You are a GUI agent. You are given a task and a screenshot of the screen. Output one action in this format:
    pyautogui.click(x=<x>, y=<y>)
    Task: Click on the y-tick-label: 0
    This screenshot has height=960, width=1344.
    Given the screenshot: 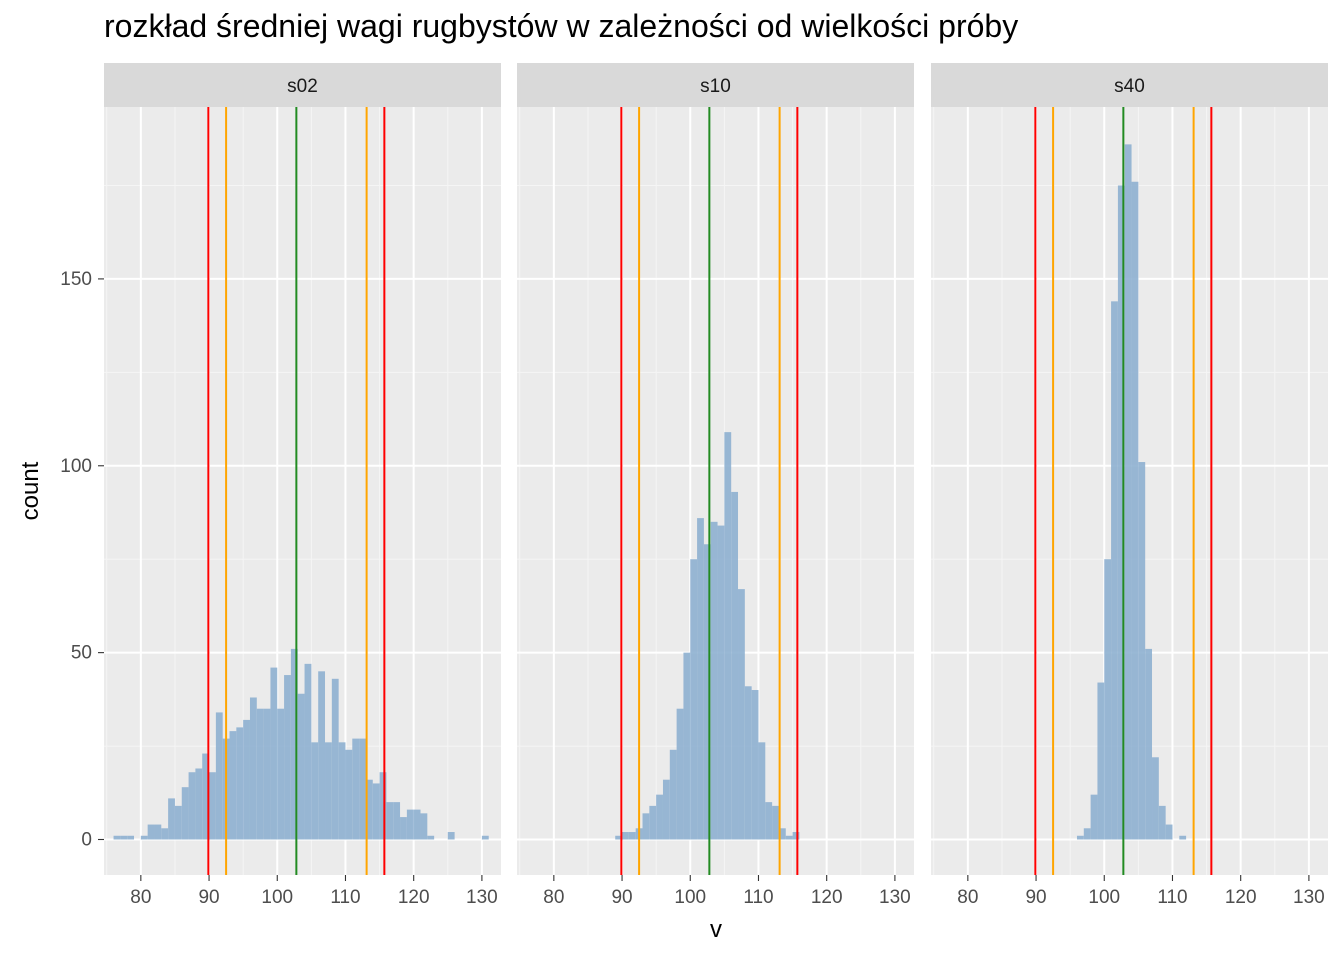 What is the action you would take?
    pyautogui.click(x=86, y=839)
    